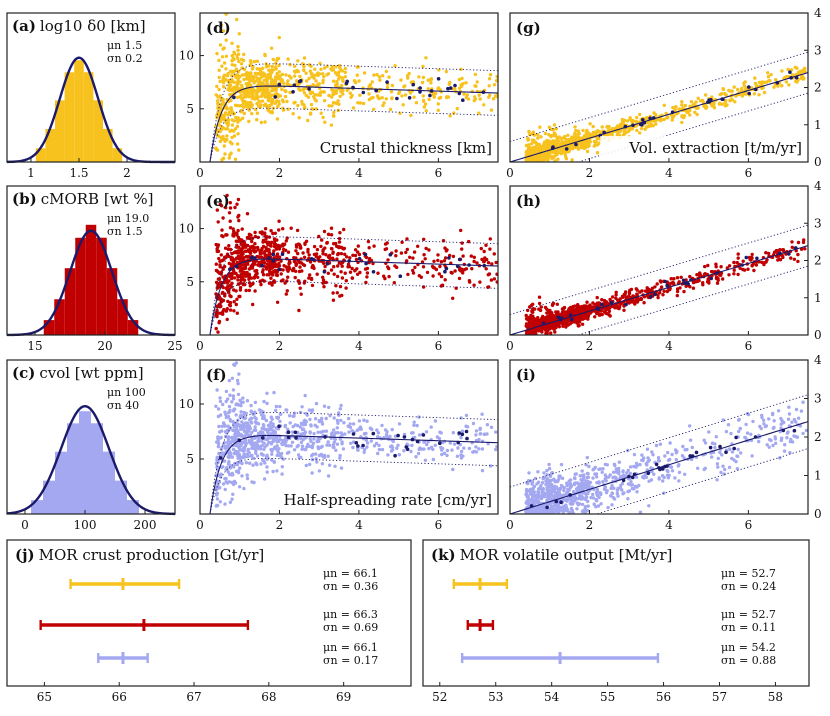 The height and width of the screenshot is (716, 830). I want to click on stat-sigma: σn 0.2, so click(125, 58).